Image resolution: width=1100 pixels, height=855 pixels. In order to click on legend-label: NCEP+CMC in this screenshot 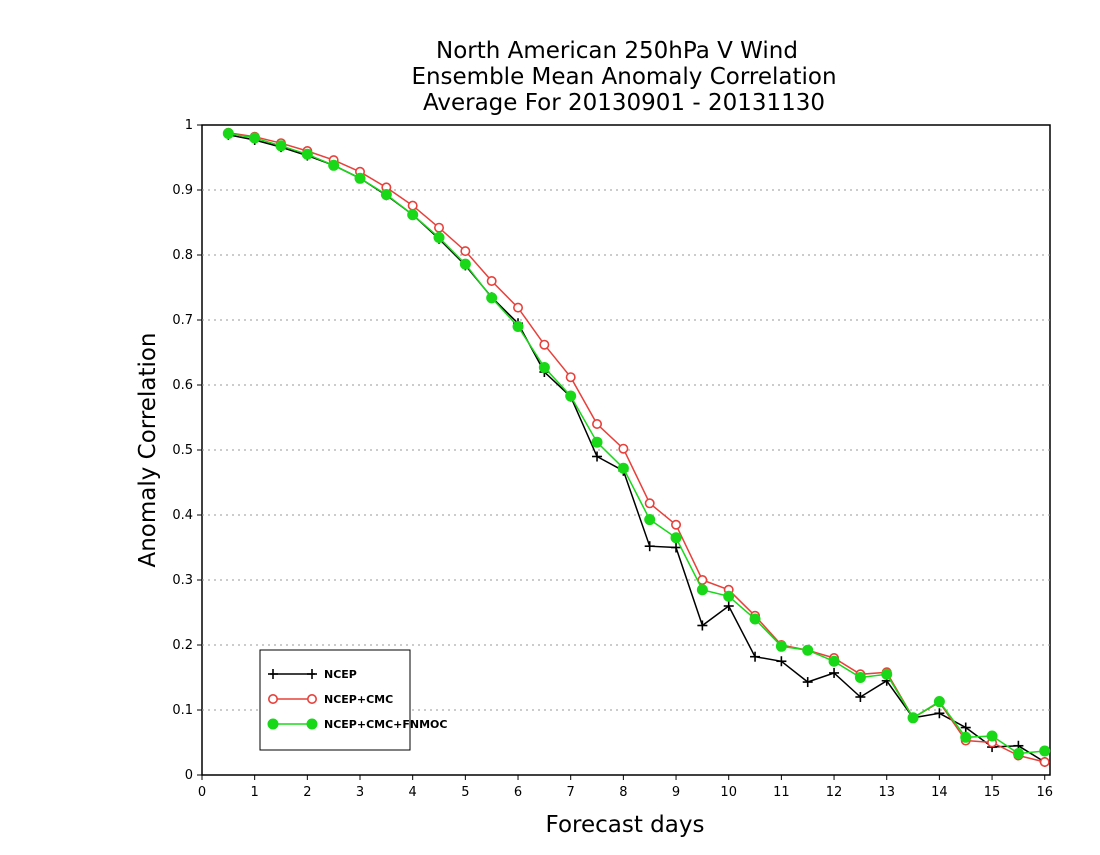, I will do `click(358, 699)`.